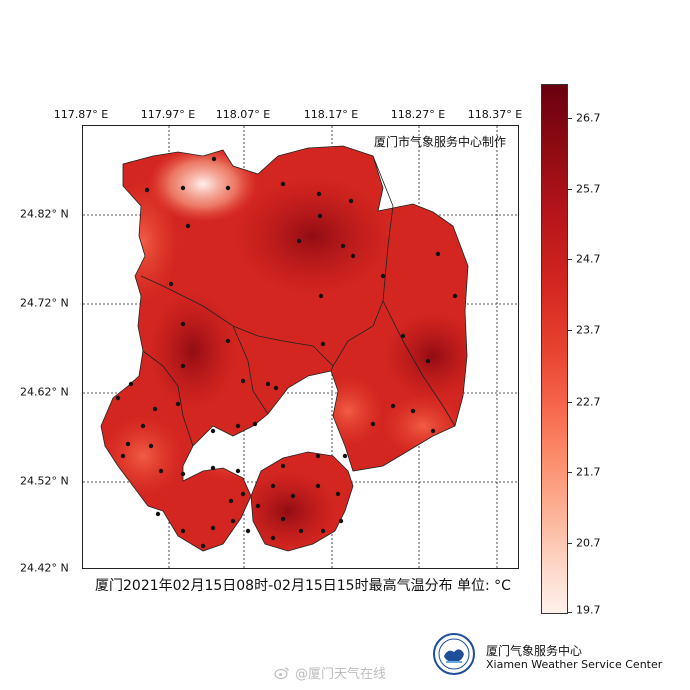 The height and width of the screenshot is (690, 690). What do you see at coordinates (44, 481) in the screenshot?
I see `lat-label-4: 24.52° N` at bounding box center [44, 481].